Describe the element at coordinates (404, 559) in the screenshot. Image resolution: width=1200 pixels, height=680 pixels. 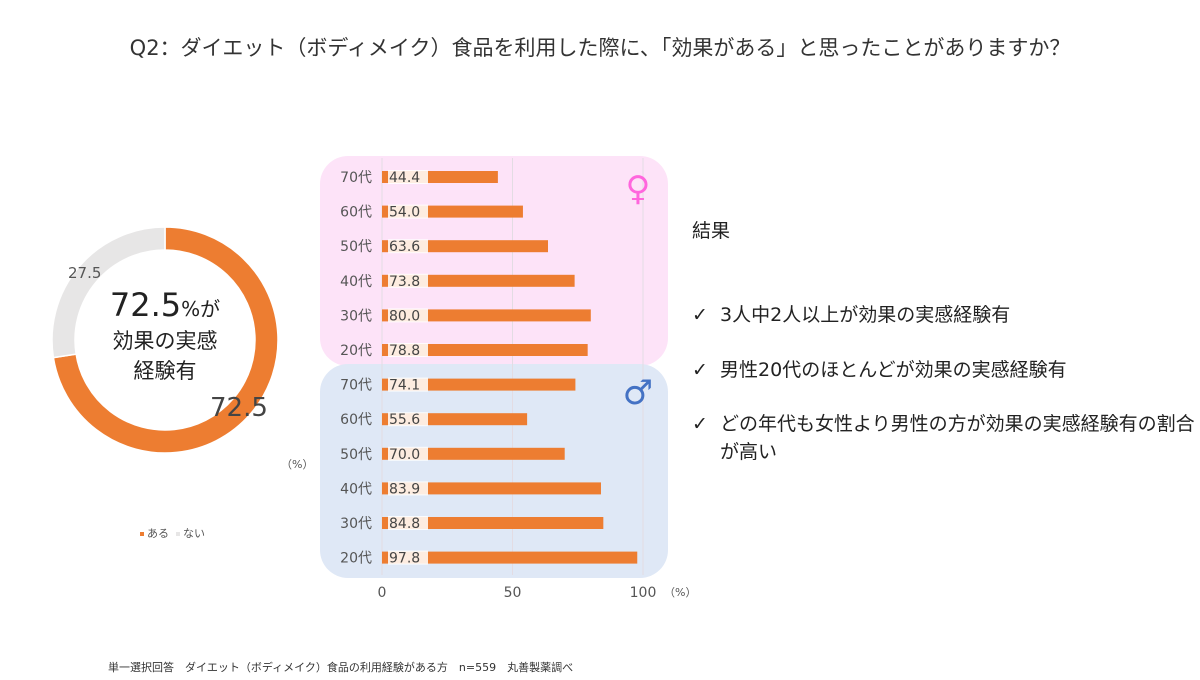
I see `bar-value-label: 97.8` at that location.